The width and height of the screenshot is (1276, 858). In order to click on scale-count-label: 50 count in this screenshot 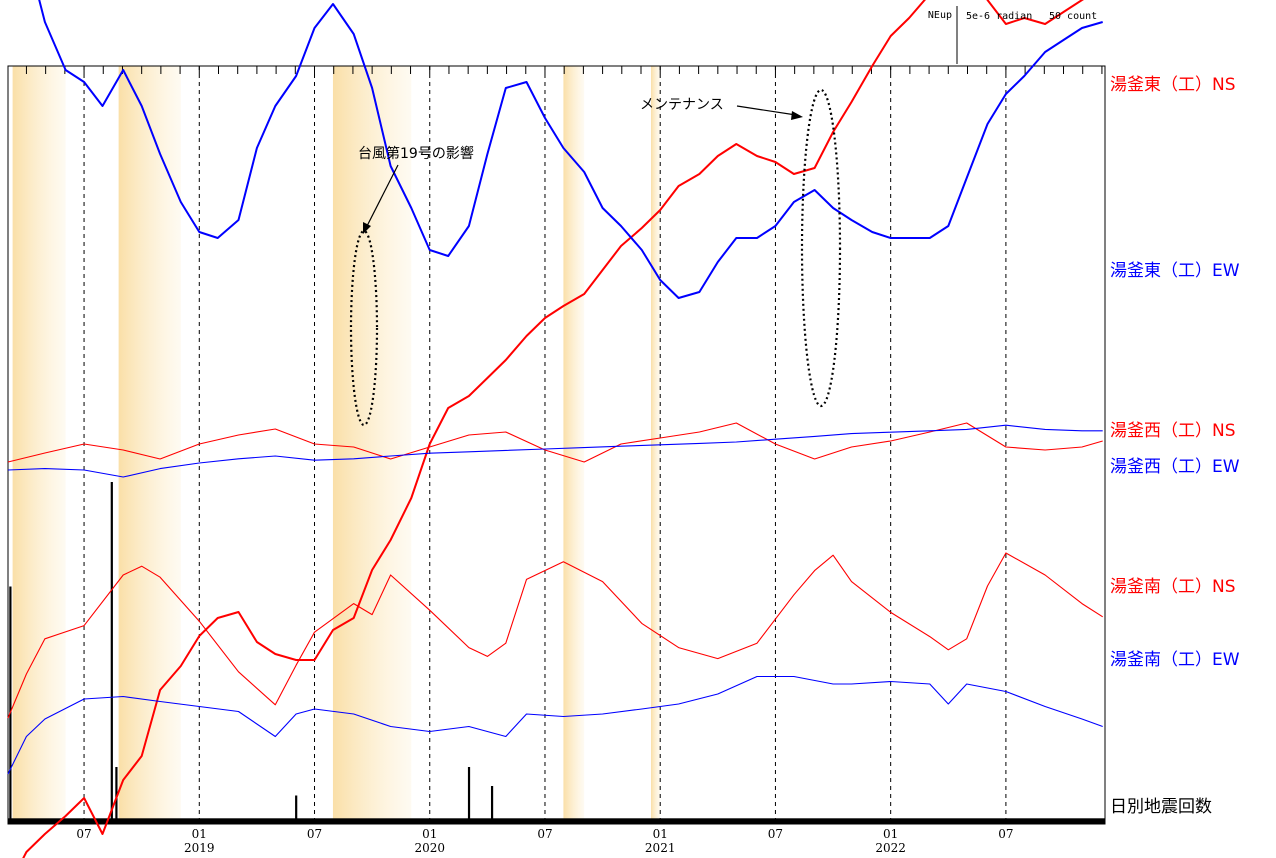, I will do `click(1073, 16)`.